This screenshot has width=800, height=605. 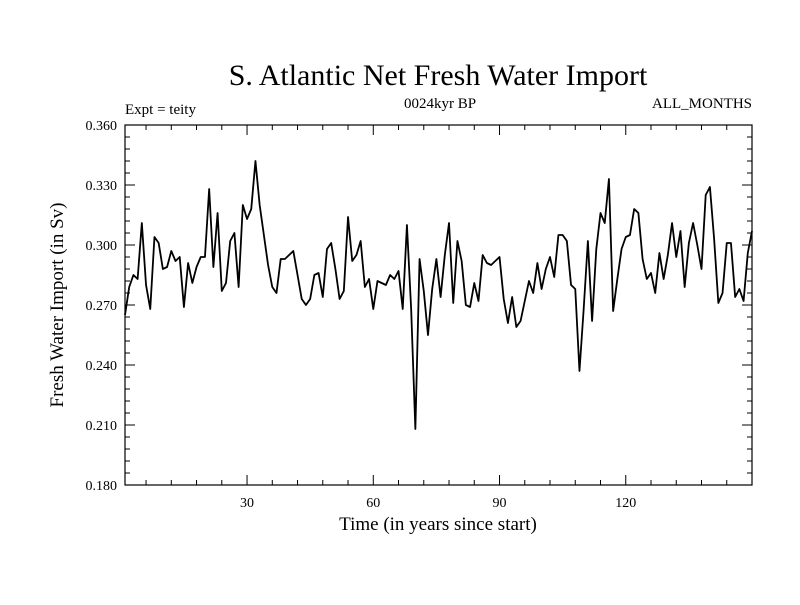 What do you see at coordinates (440, 104) in the screenshot?
I see `period-label: 0024kyr BP` at bounding box center [440, 104].